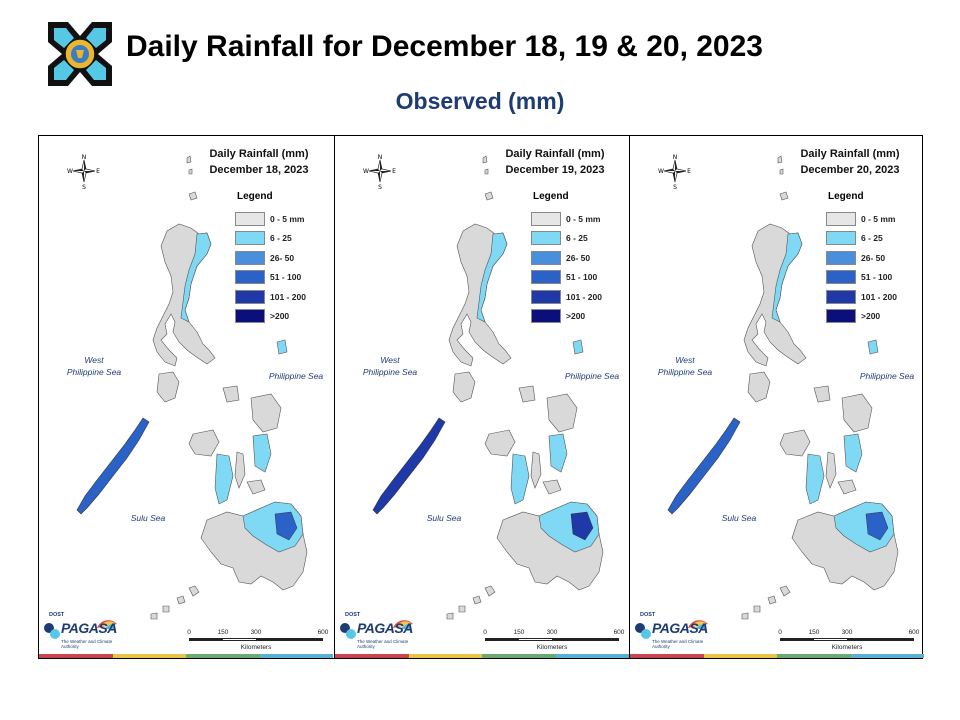  What do you see at coordinates (850, 162) in the screenshot?
I see `panel-title: Daily Rainfall (mm) December 20, 2023` at bounding box center [850, 162].